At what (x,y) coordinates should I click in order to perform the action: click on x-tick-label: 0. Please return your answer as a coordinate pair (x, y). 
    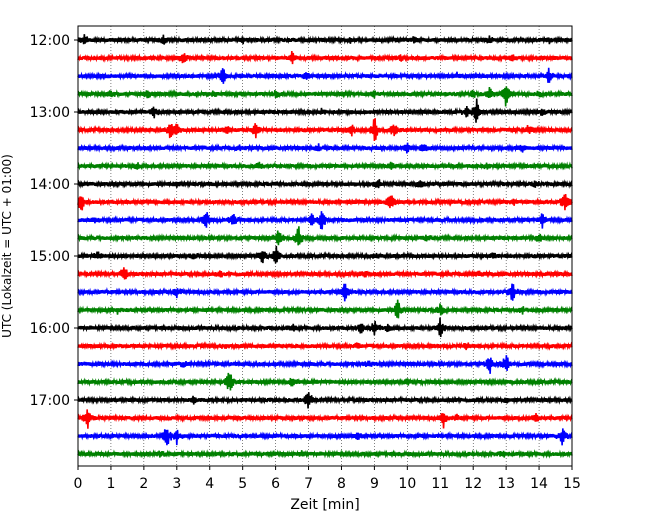
    Looking at the image, I should click on (78, 484).